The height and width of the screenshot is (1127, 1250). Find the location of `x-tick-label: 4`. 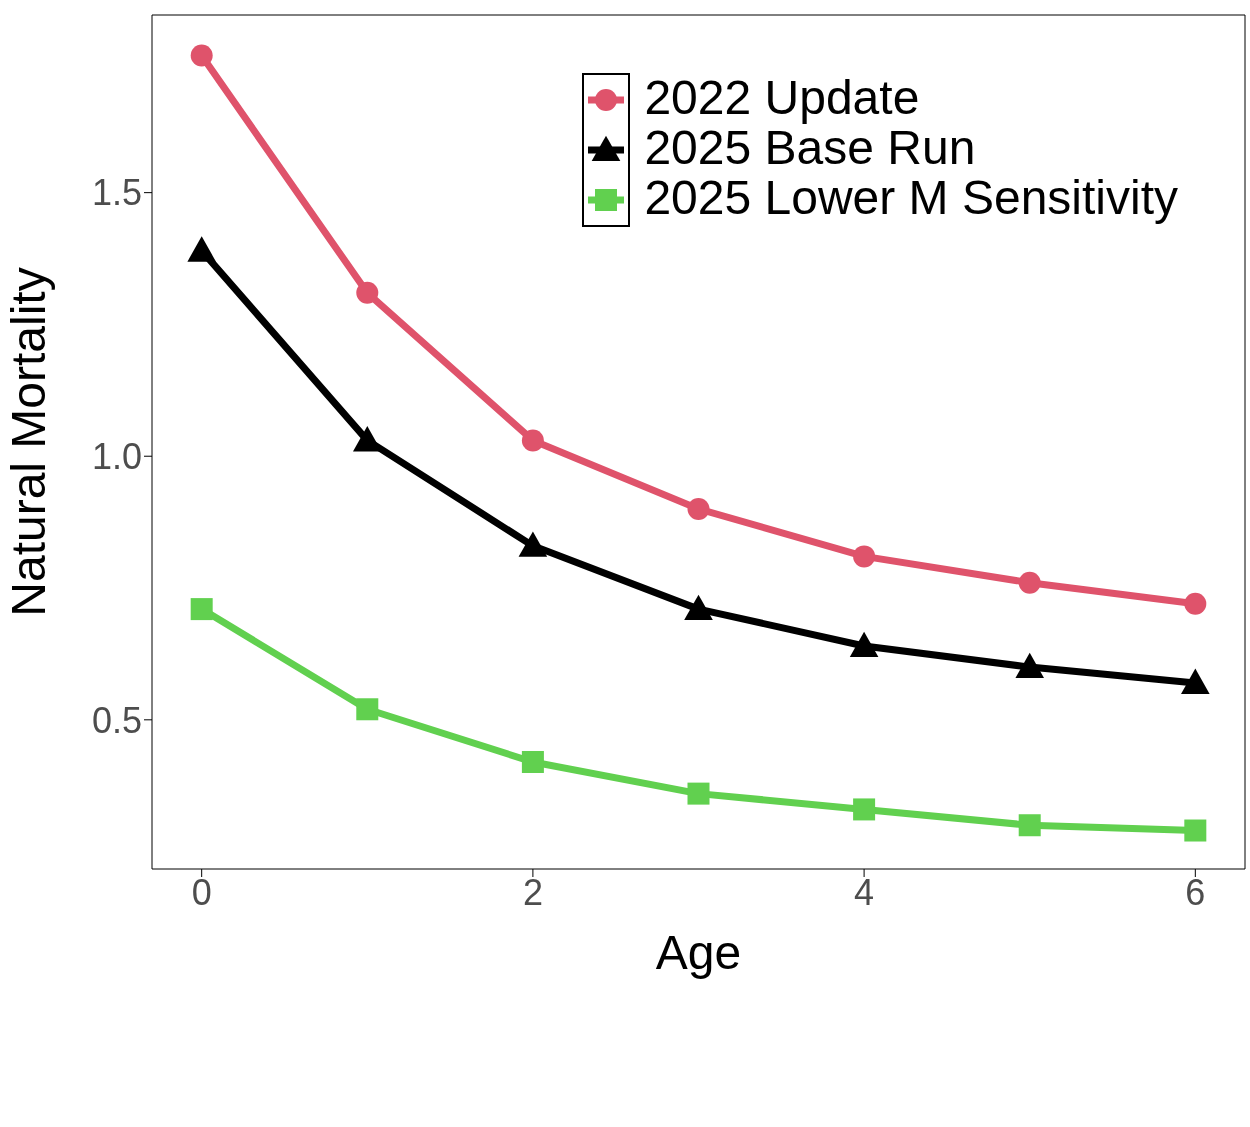

x-tick-label: 4 is located at coordinates (864, 892).